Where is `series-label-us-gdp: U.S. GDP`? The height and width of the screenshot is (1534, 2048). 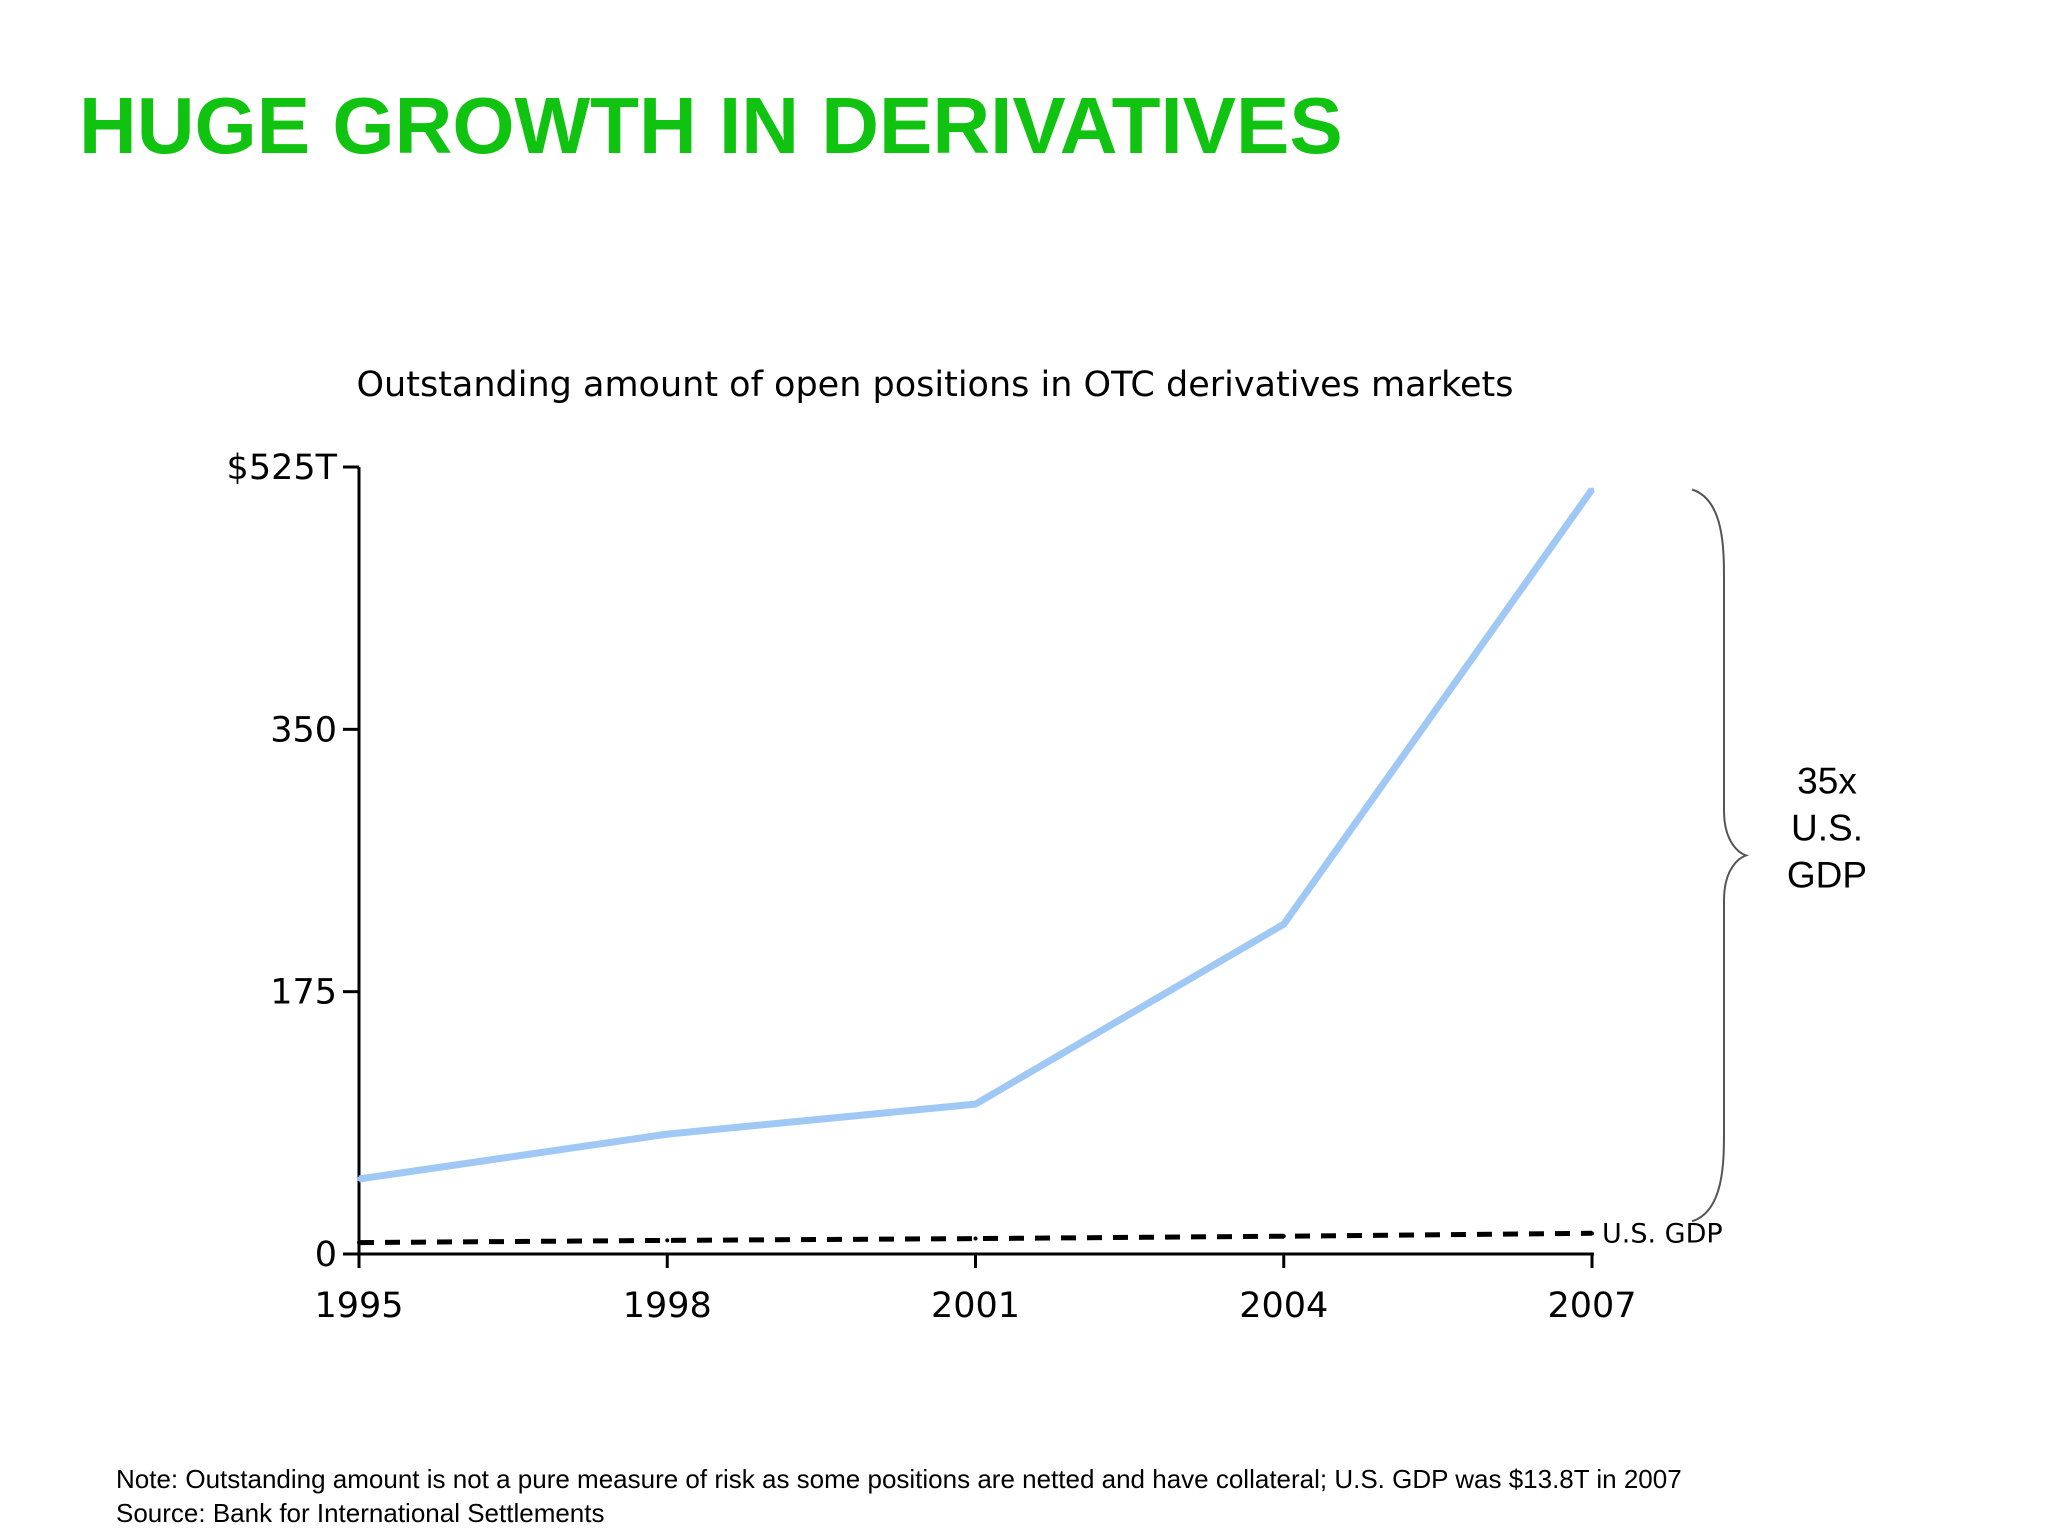
series-label-us-gdp: U.S. GDP is located at coordinates (1662, 1233).